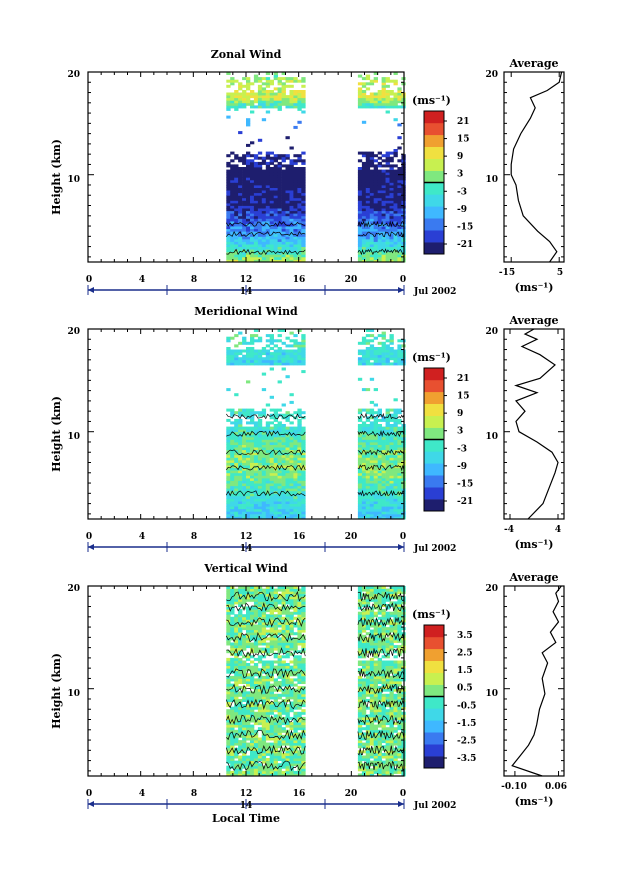 The width and height of the screenshot is (626, 878). Describe the element at coordinates (56, 177) in the screenshot. I see `y-axis-label: Height (km)` at that location.